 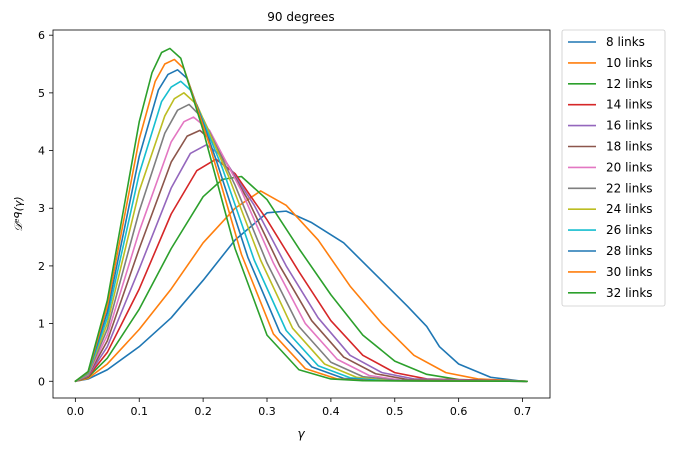 What do you see at coordinates (331, 411) in the screenshot?
I see `x-tick-label: 0.4` at bounding box center [331, 411].